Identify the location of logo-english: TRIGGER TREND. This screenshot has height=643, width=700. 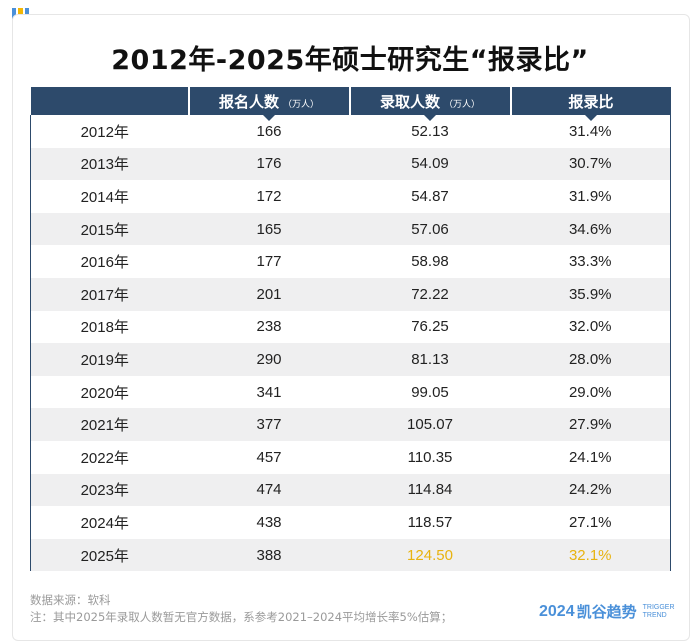
(658, 611).